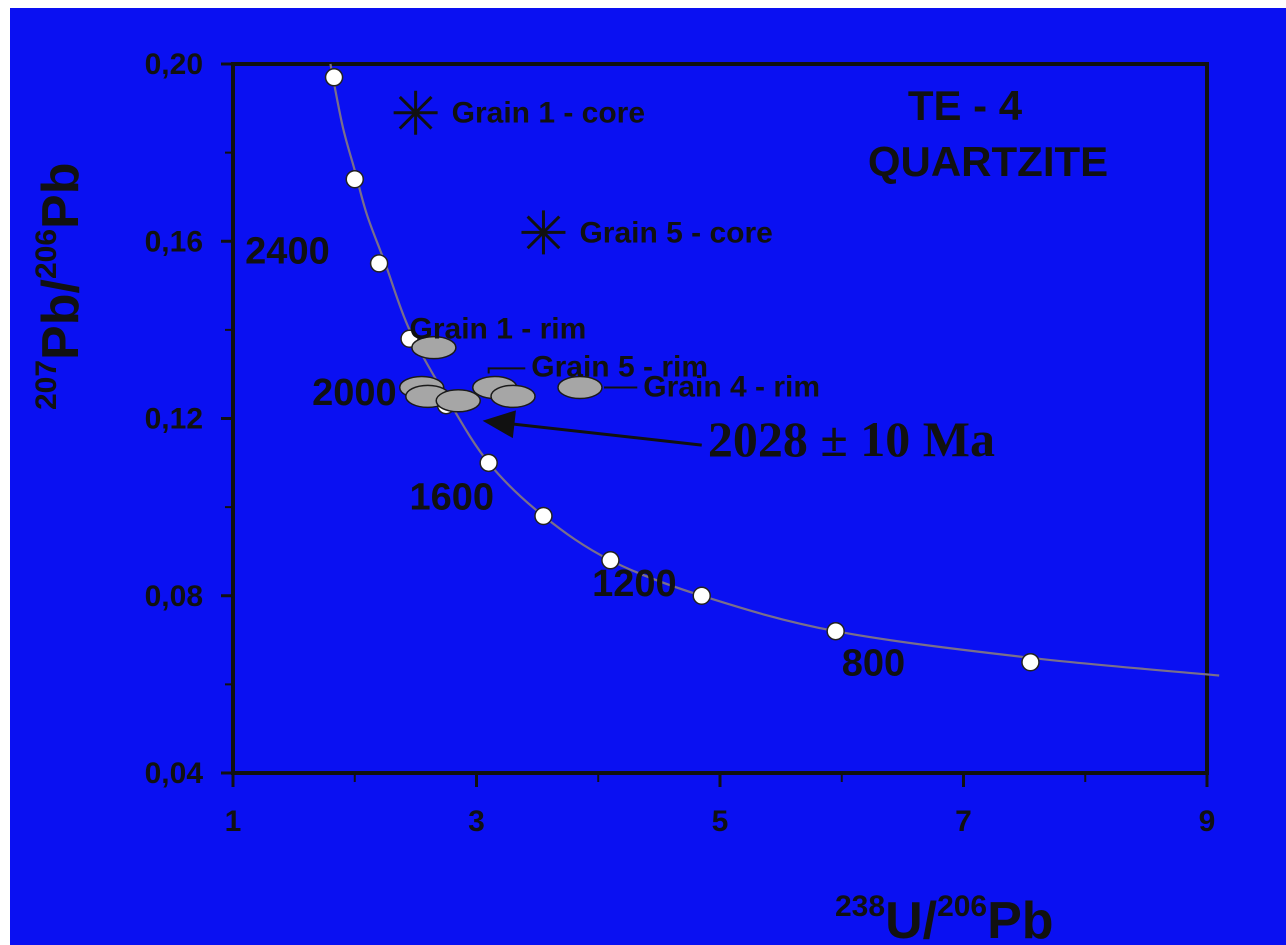 The width and height of the screenshot is (1286, 945). Describe the element at coordinates (174, 241) in the screenshot. I see `y-tick-label: 0,16` at that location.